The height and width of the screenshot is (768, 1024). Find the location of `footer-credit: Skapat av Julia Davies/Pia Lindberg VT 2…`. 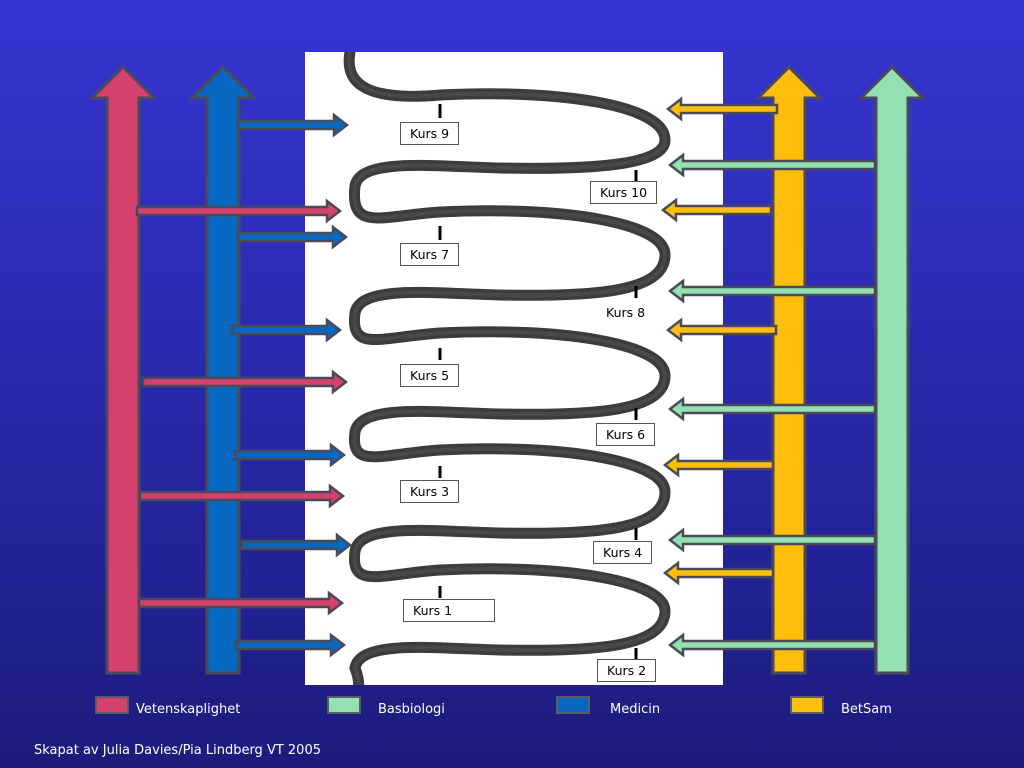

footer-credit: Skapat av Julia Davies/Pia Lindberg VT 2… is located at coordinates (177, 750).